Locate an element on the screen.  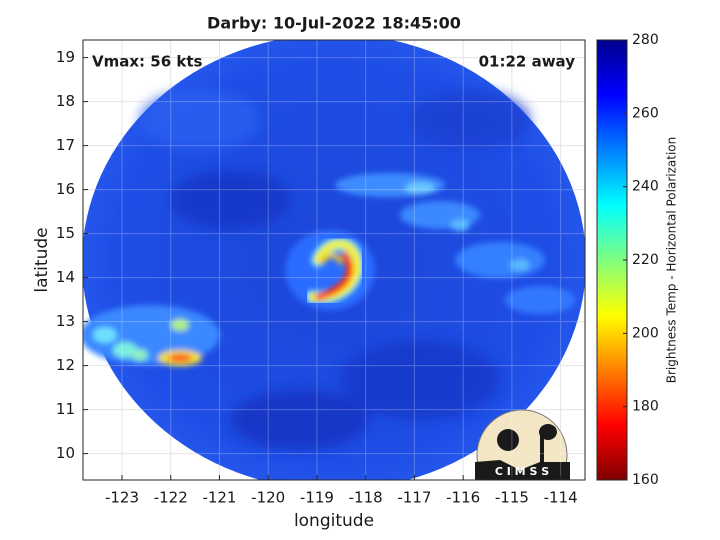
y-tick-label: 13 is located at coordinates (65, 321).